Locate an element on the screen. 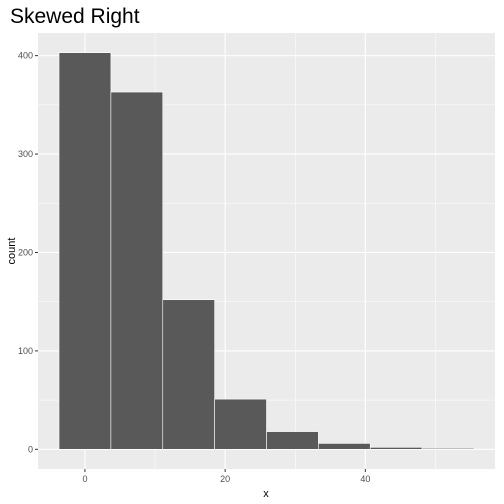 The height and width of the screenshot is (504, 504). x-axis: 0 20 40 is located at coordinates (226, 476).